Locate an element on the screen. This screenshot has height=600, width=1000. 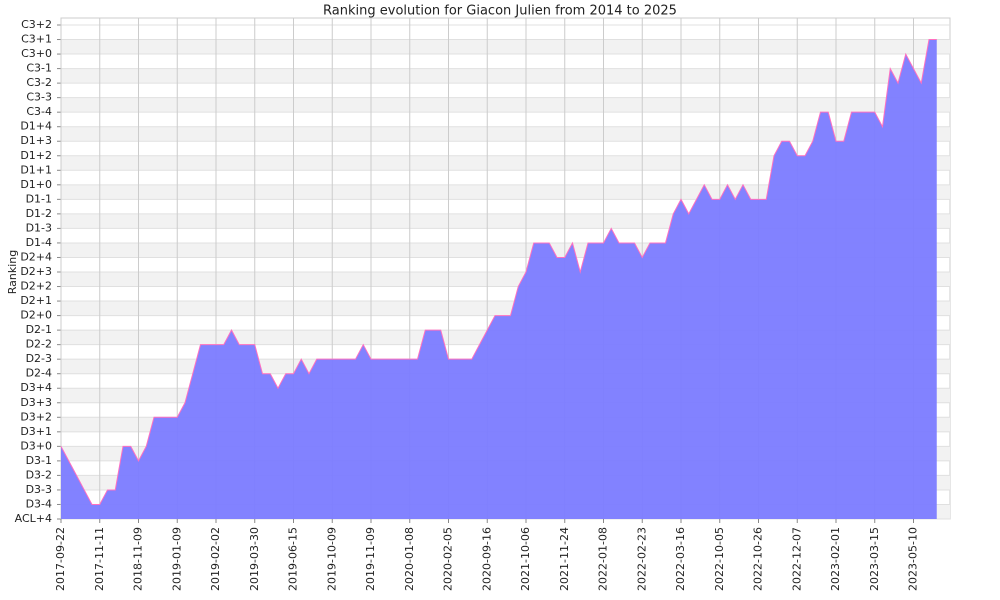
x-tick-label: 2020-09-16 is located at coordinates (486, 559).